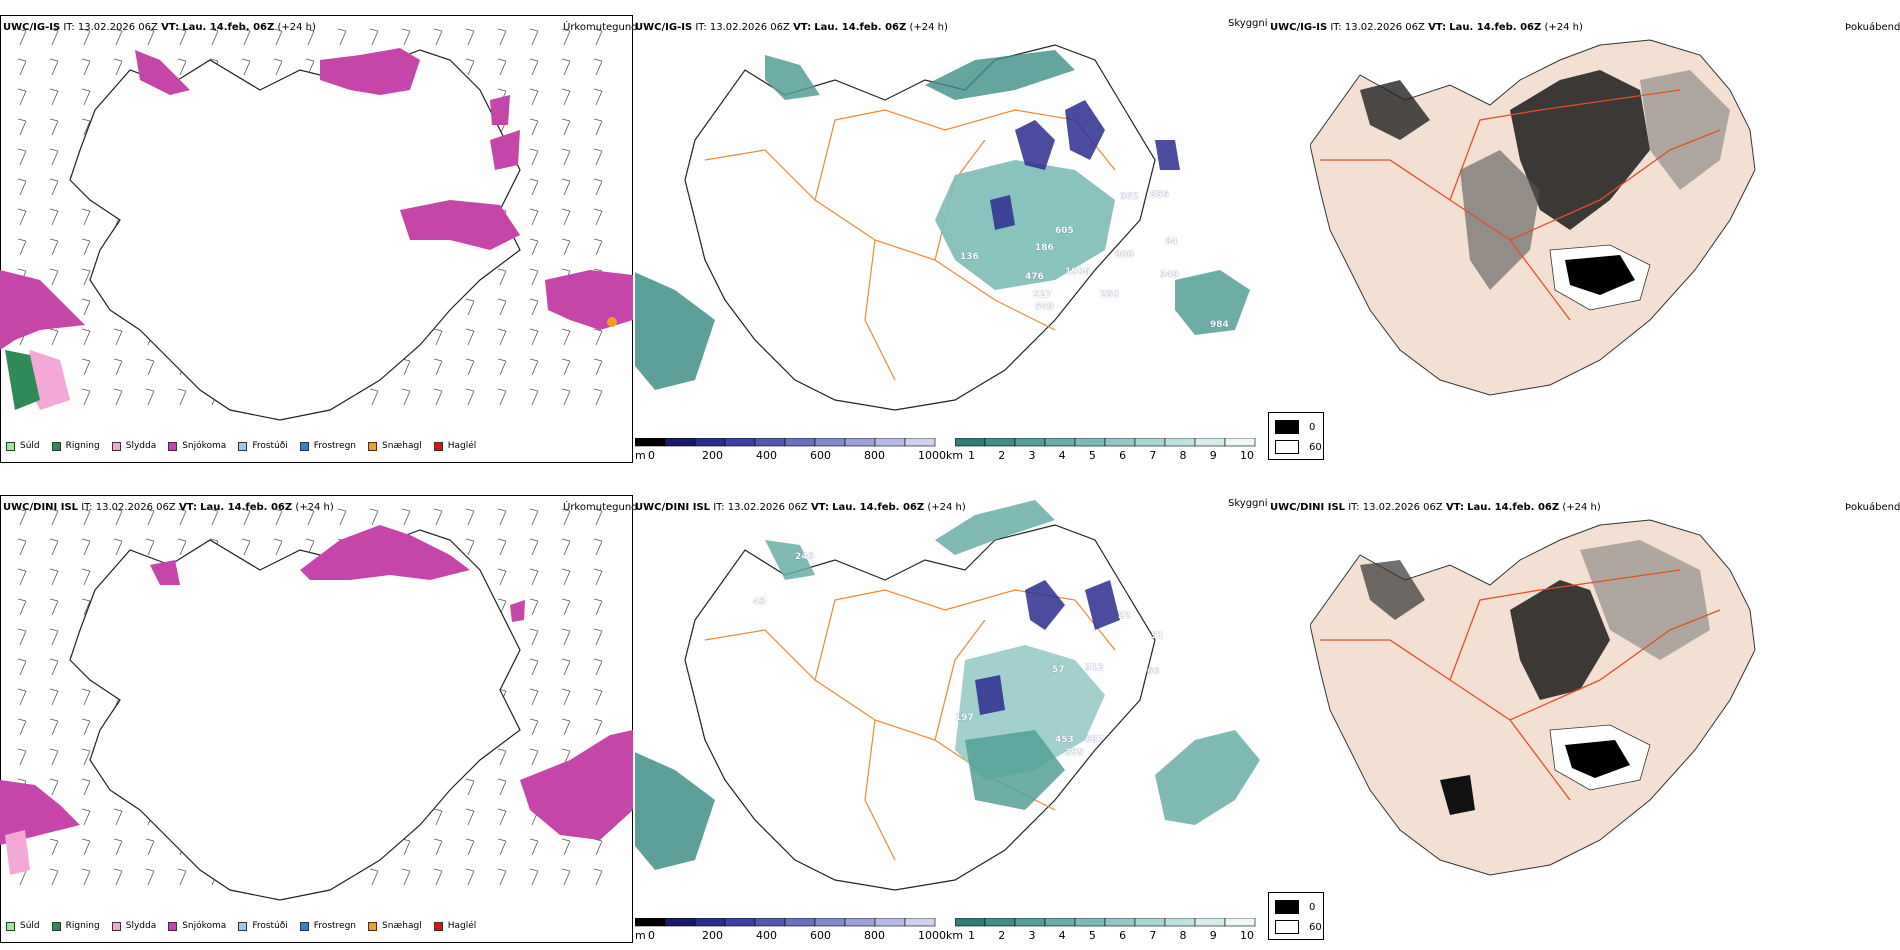  I want to click on fog-dark-area, so click(1457, 795).